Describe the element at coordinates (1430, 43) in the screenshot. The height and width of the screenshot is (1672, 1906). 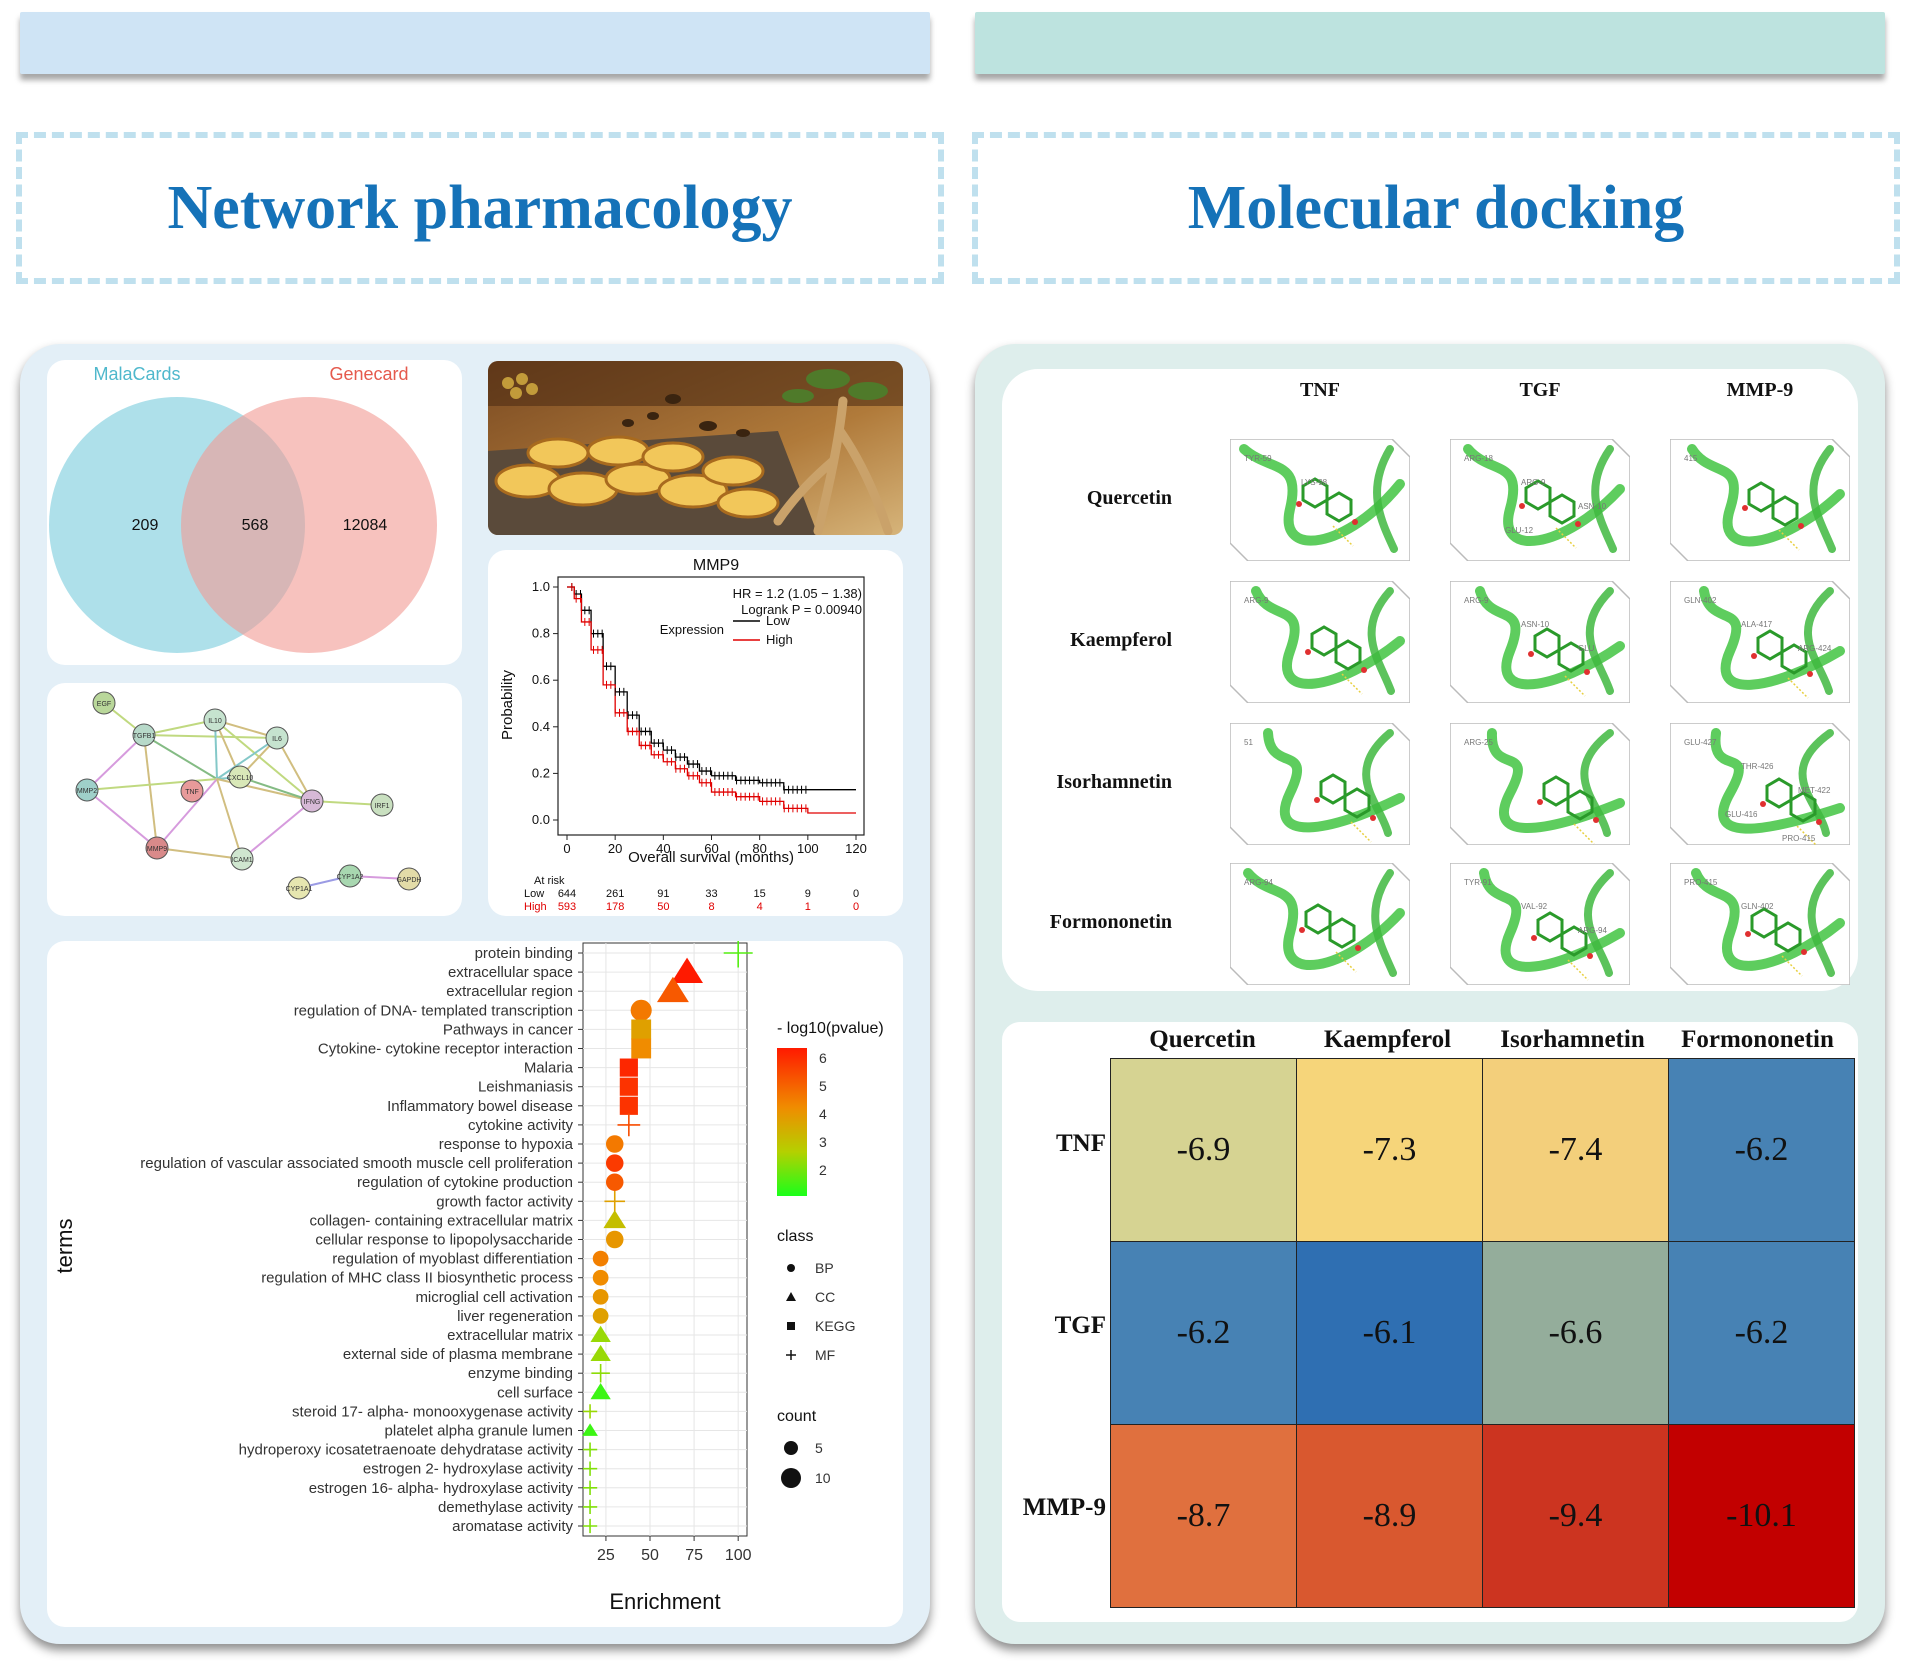
I see `right-header-band` at that location.